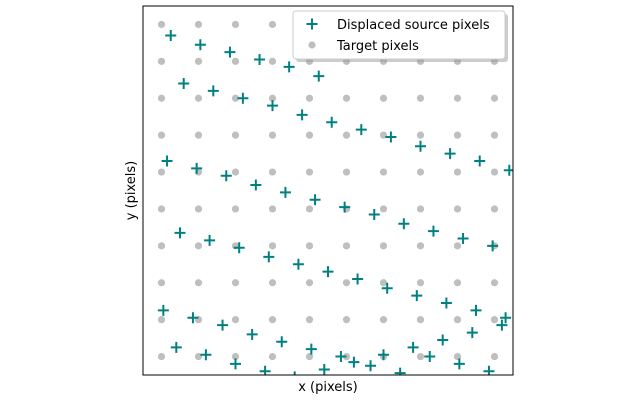 Image resolution: width=640 pixels, height=400 pixels. What do you see at coordinates (312, 45) in the screenshot?
I see `legend-circle-marker` at bounding box center [312, 45].